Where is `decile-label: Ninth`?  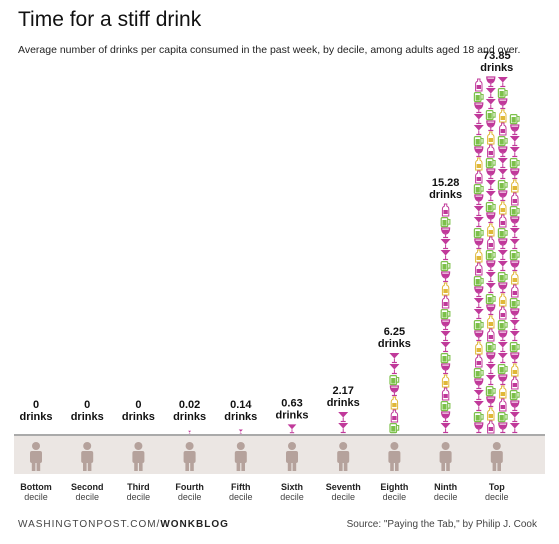
decile-label: Ninth is located at coordinates (445, 487).